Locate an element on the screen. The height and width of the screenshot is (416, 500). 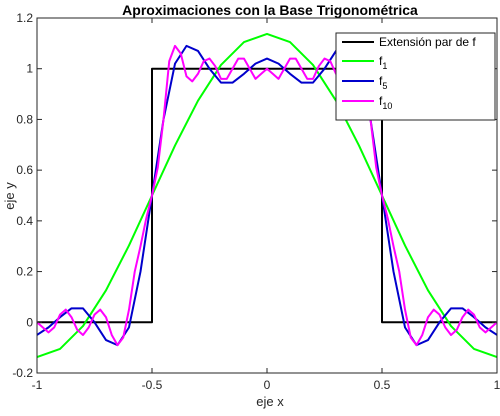
y-tick-label: 0.6 is located at coordinates (24, 170).